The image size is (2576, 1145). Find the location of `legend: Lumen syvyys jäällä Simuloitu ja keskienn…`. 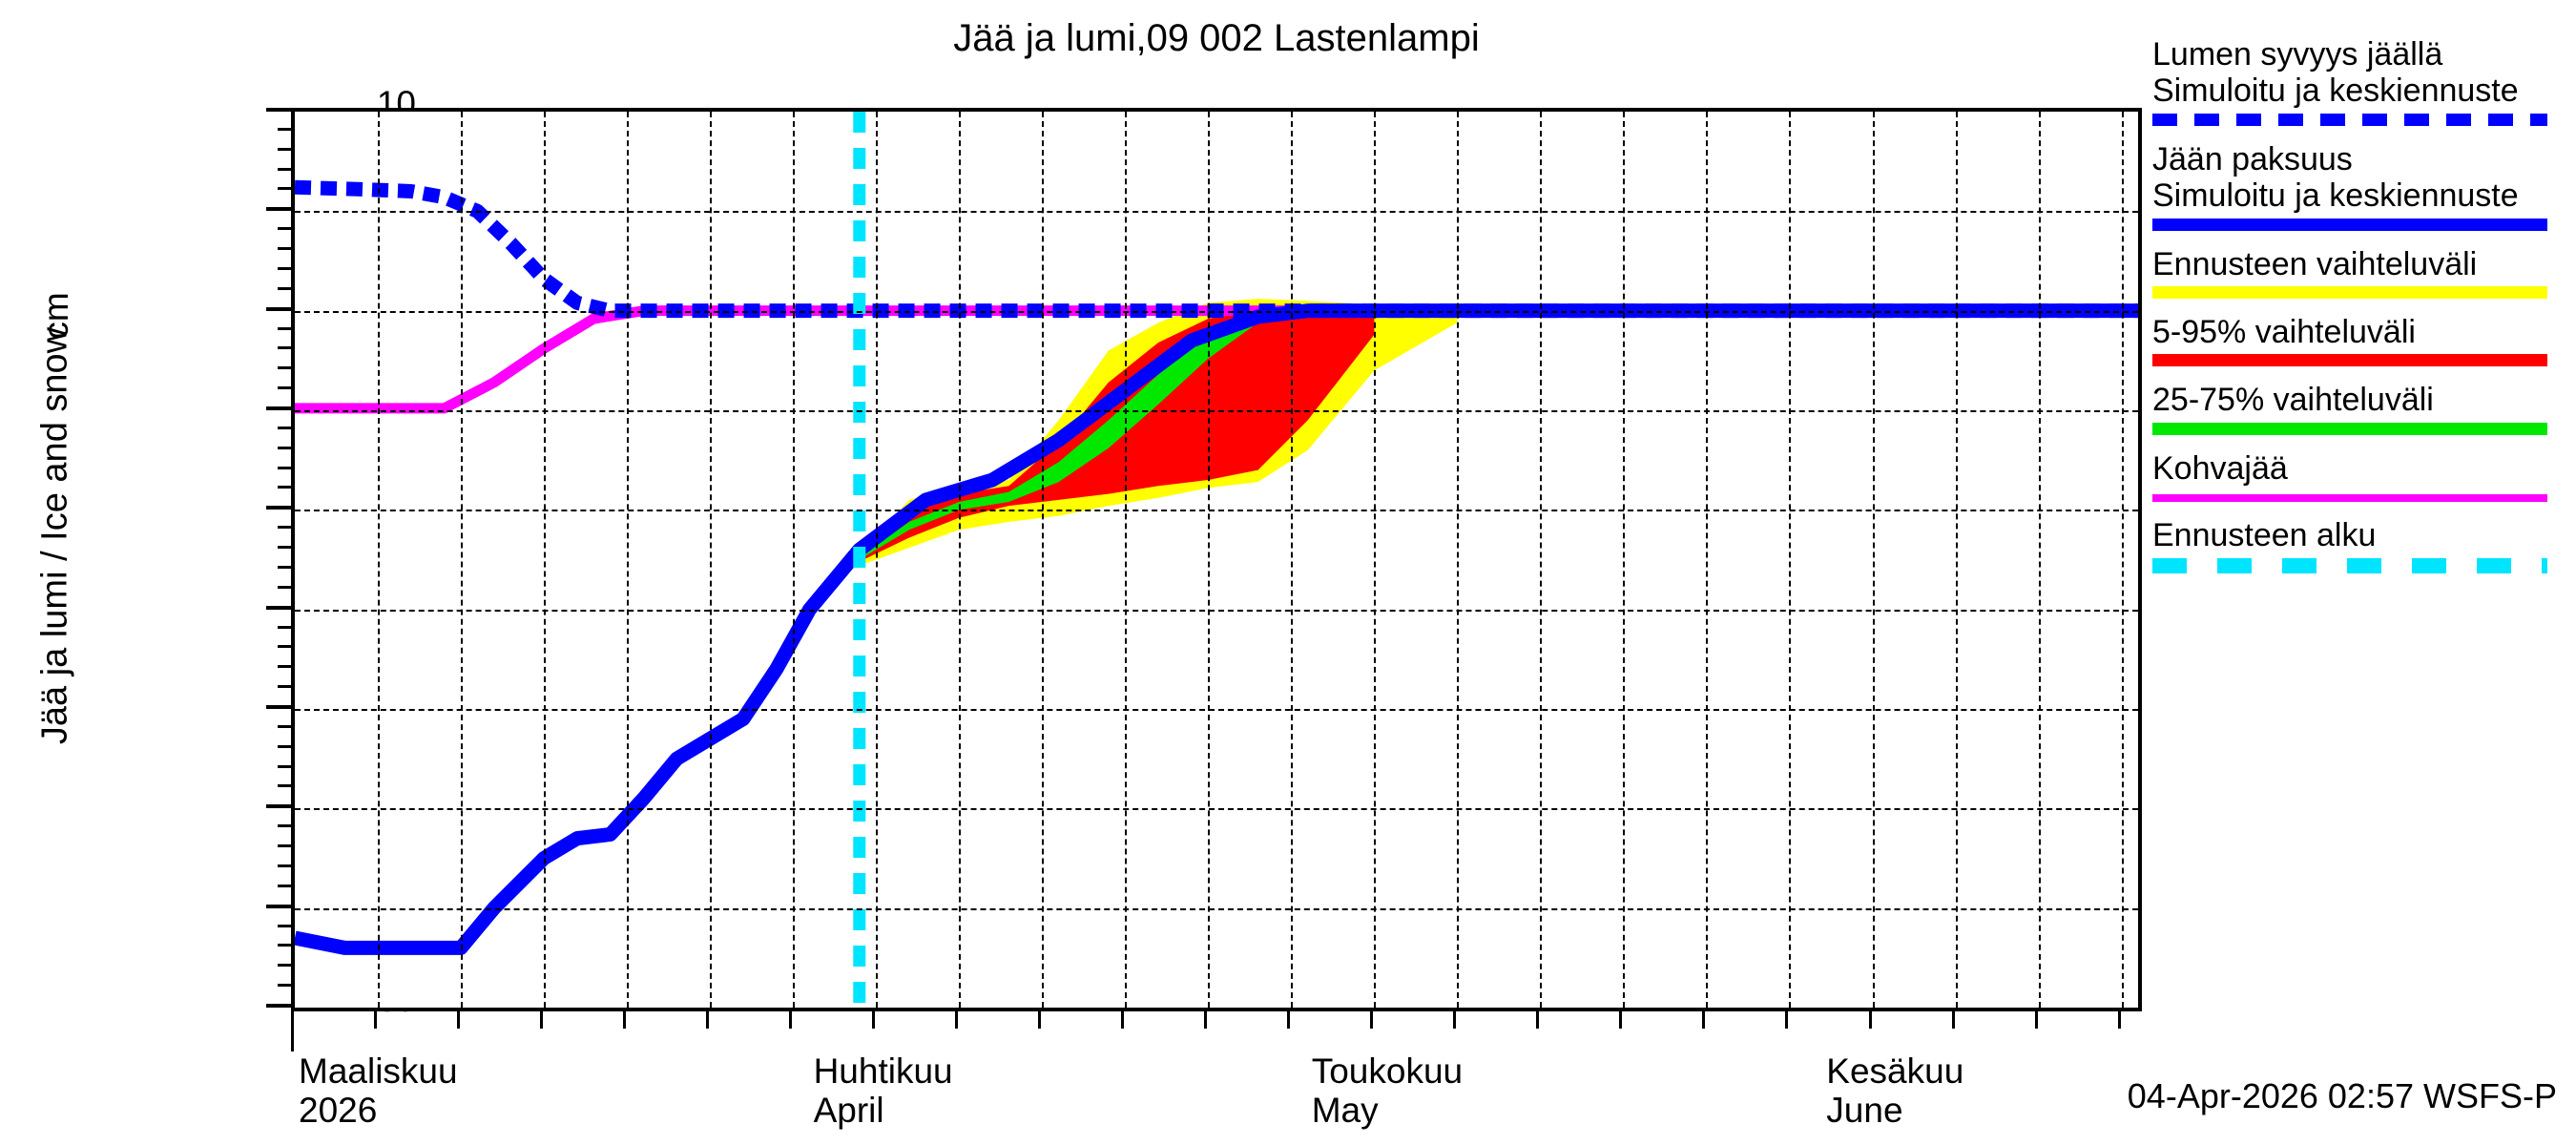

legend: Lumen syvyys jäällä Simuloitu ja keskienn… is located at coordinates (2362, 312).